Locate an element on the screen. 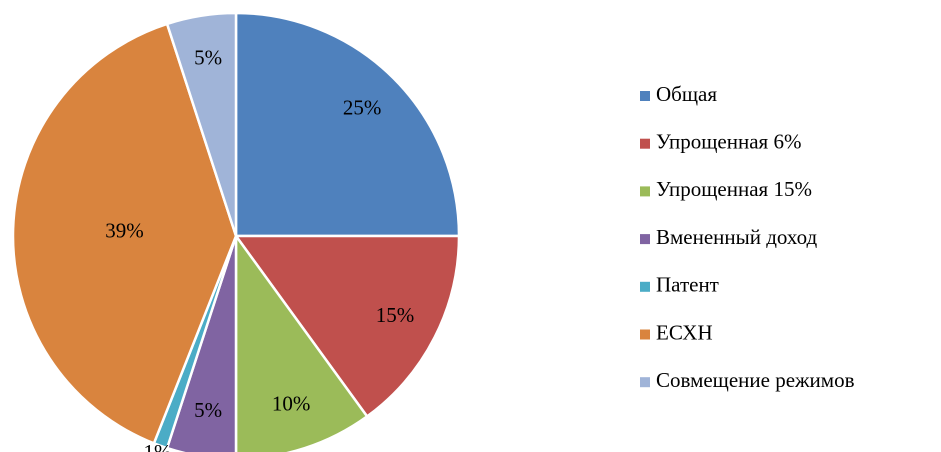 The height and width of the screenshot is (452, 941). legend-label: Упрощенная 15% is located at coordinates (734, 189).